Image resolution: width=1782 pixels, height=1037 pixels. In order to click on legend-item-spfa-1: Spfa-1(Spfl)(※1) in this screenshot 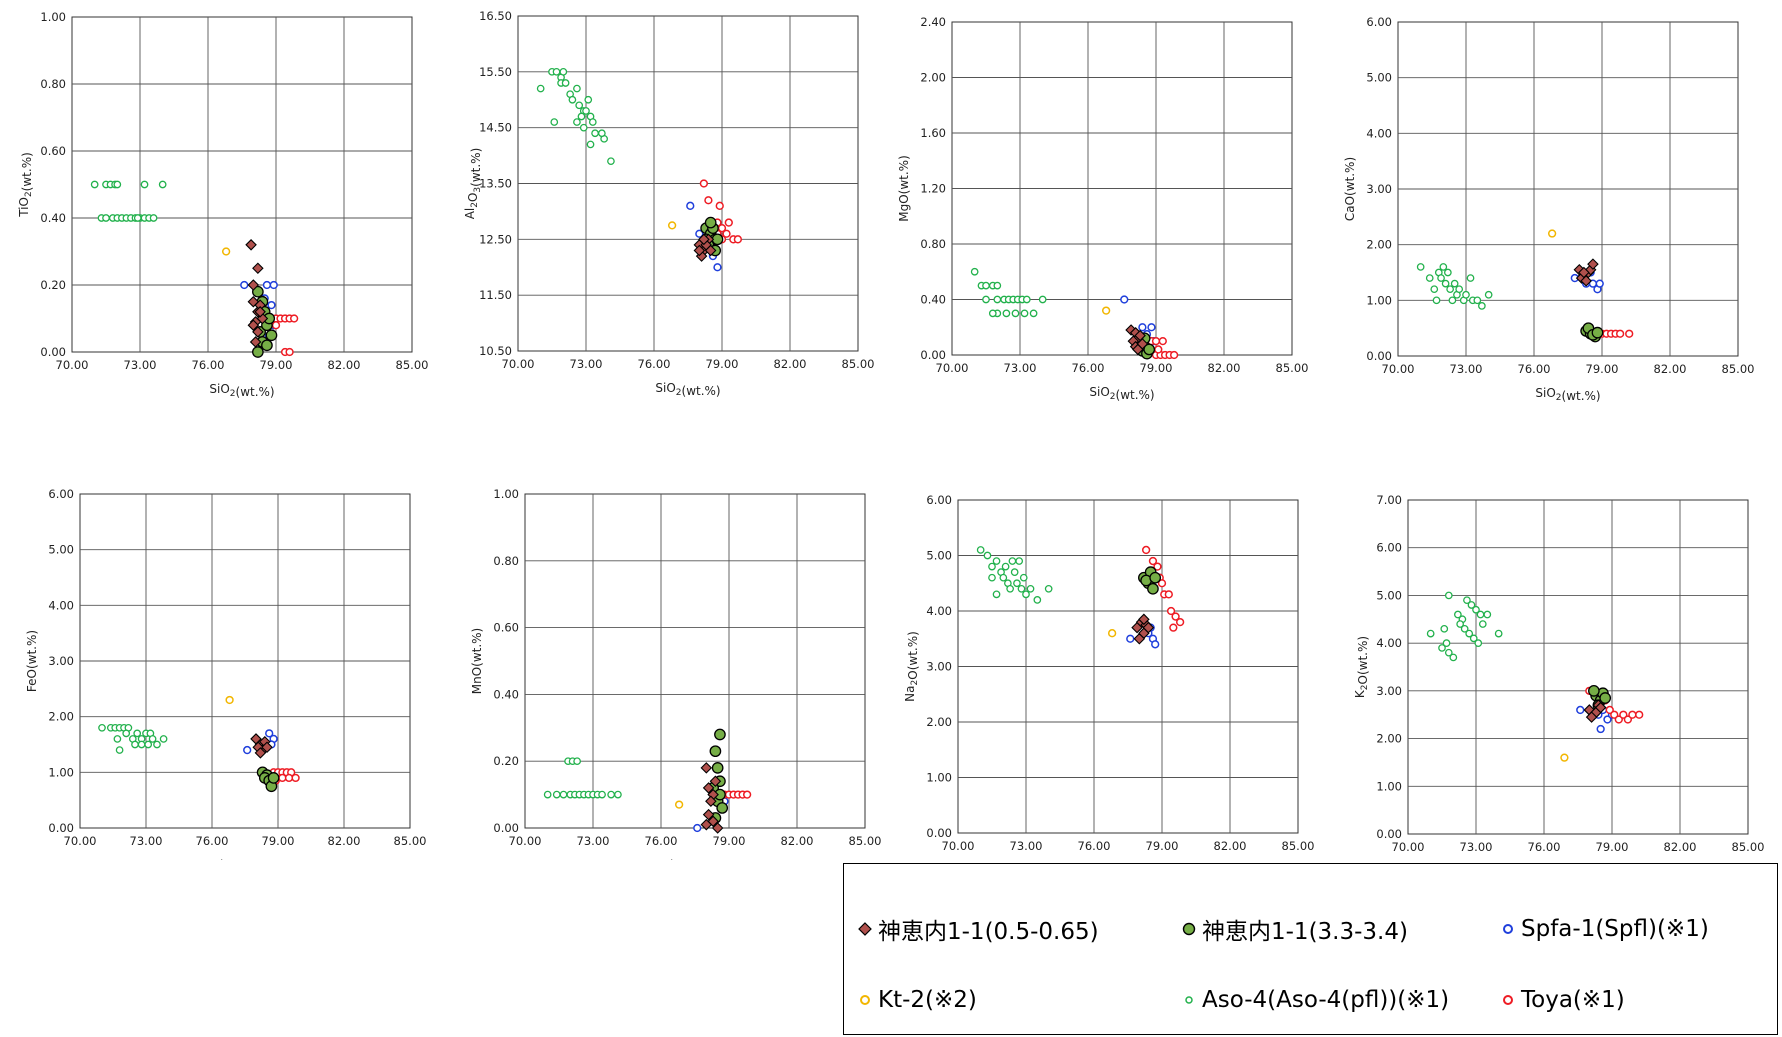, I will do `click(1605, 929)`.